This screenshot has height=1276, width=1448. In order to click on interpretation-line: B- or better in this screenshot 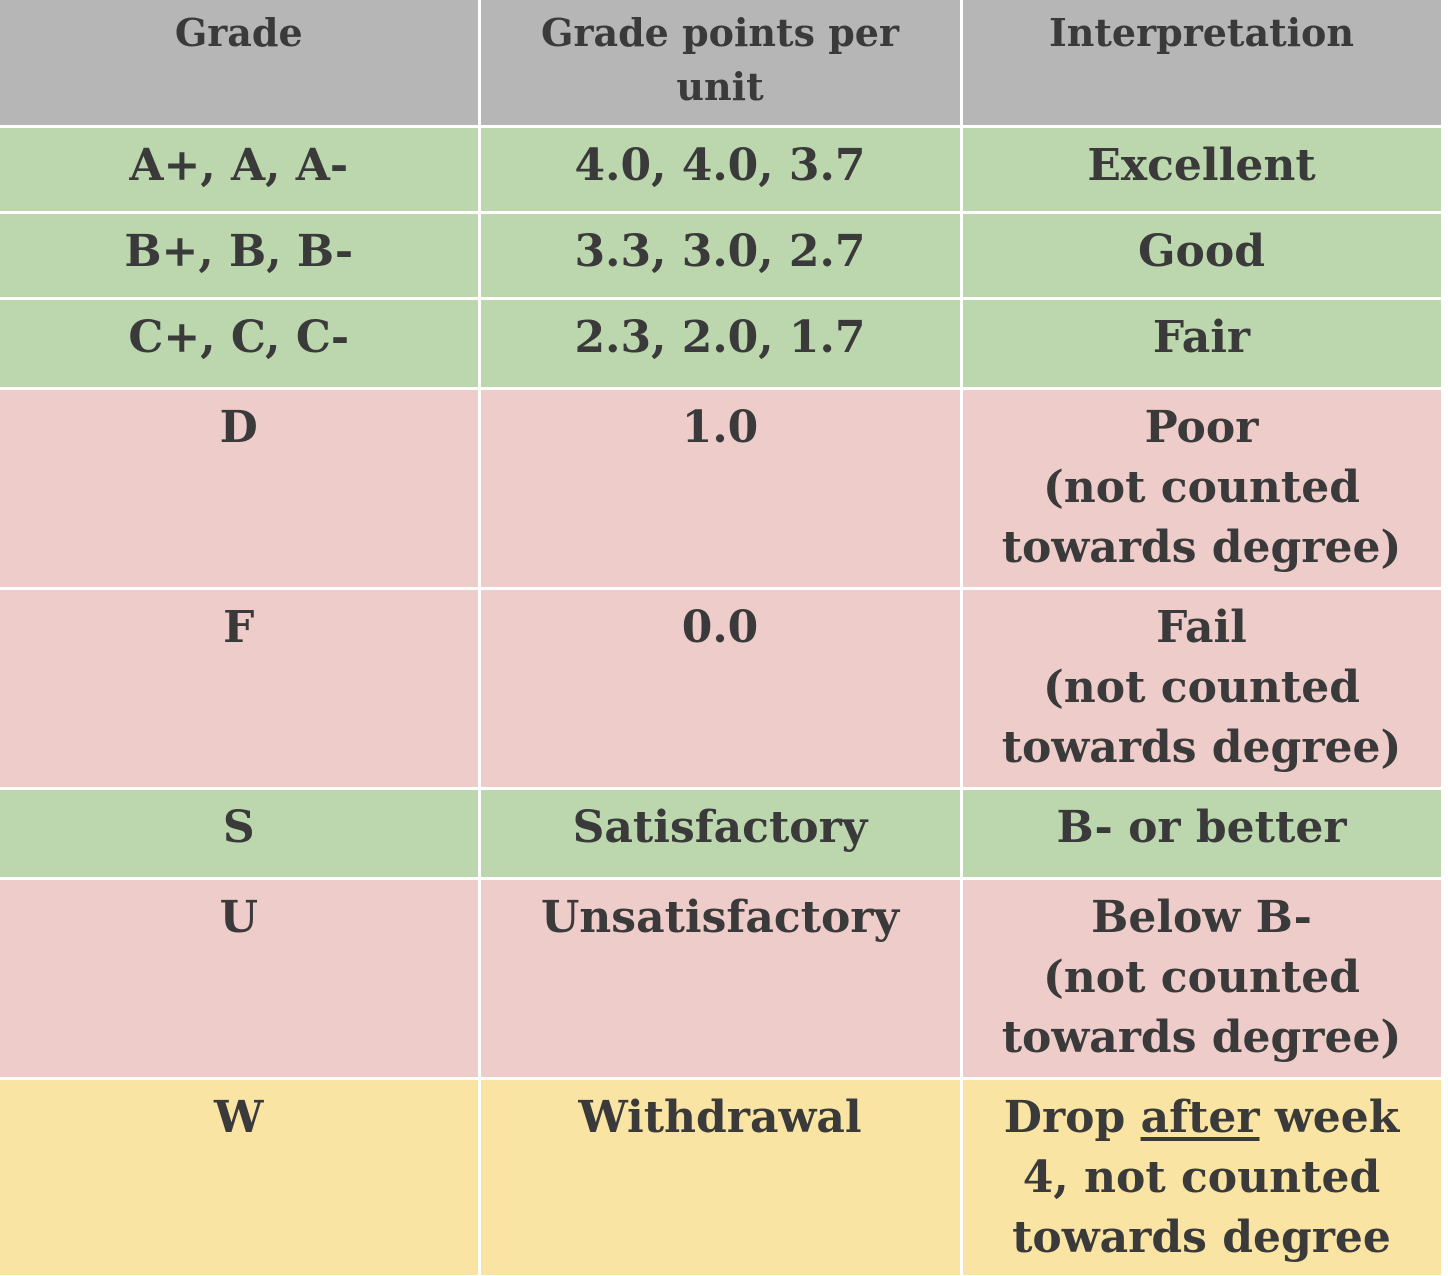, I will do `click(1201, 827)`.